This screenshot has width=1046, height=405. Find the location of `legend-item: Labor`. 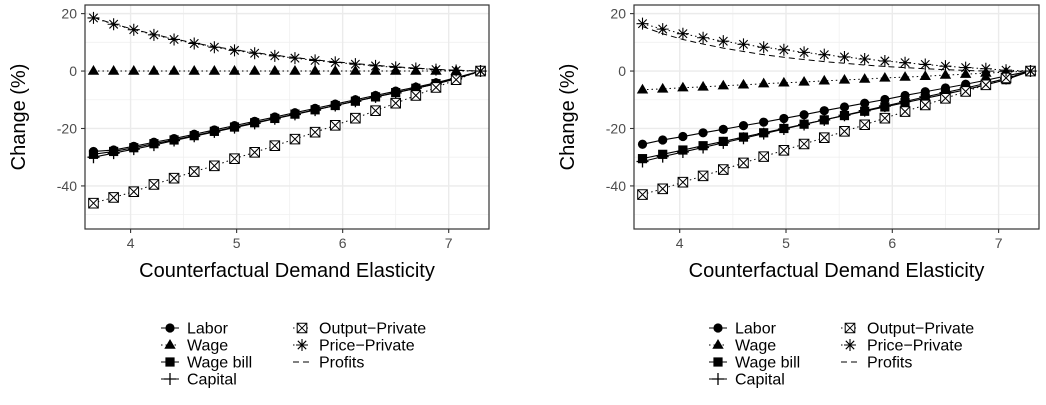

legend-item: Labor is located at coordinates (195, 329).